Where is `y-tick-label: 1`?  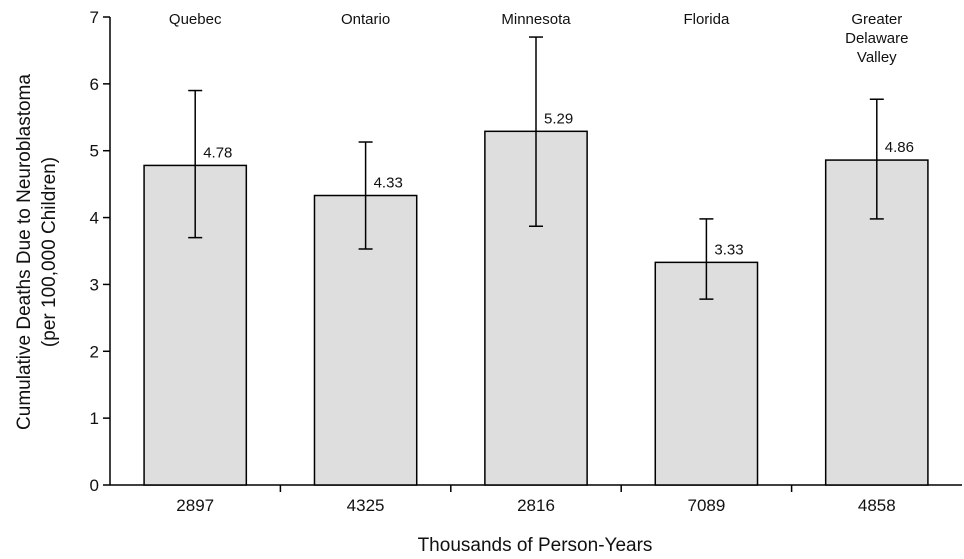 y-tick-label: 1 is located at coordinates (94, 418).